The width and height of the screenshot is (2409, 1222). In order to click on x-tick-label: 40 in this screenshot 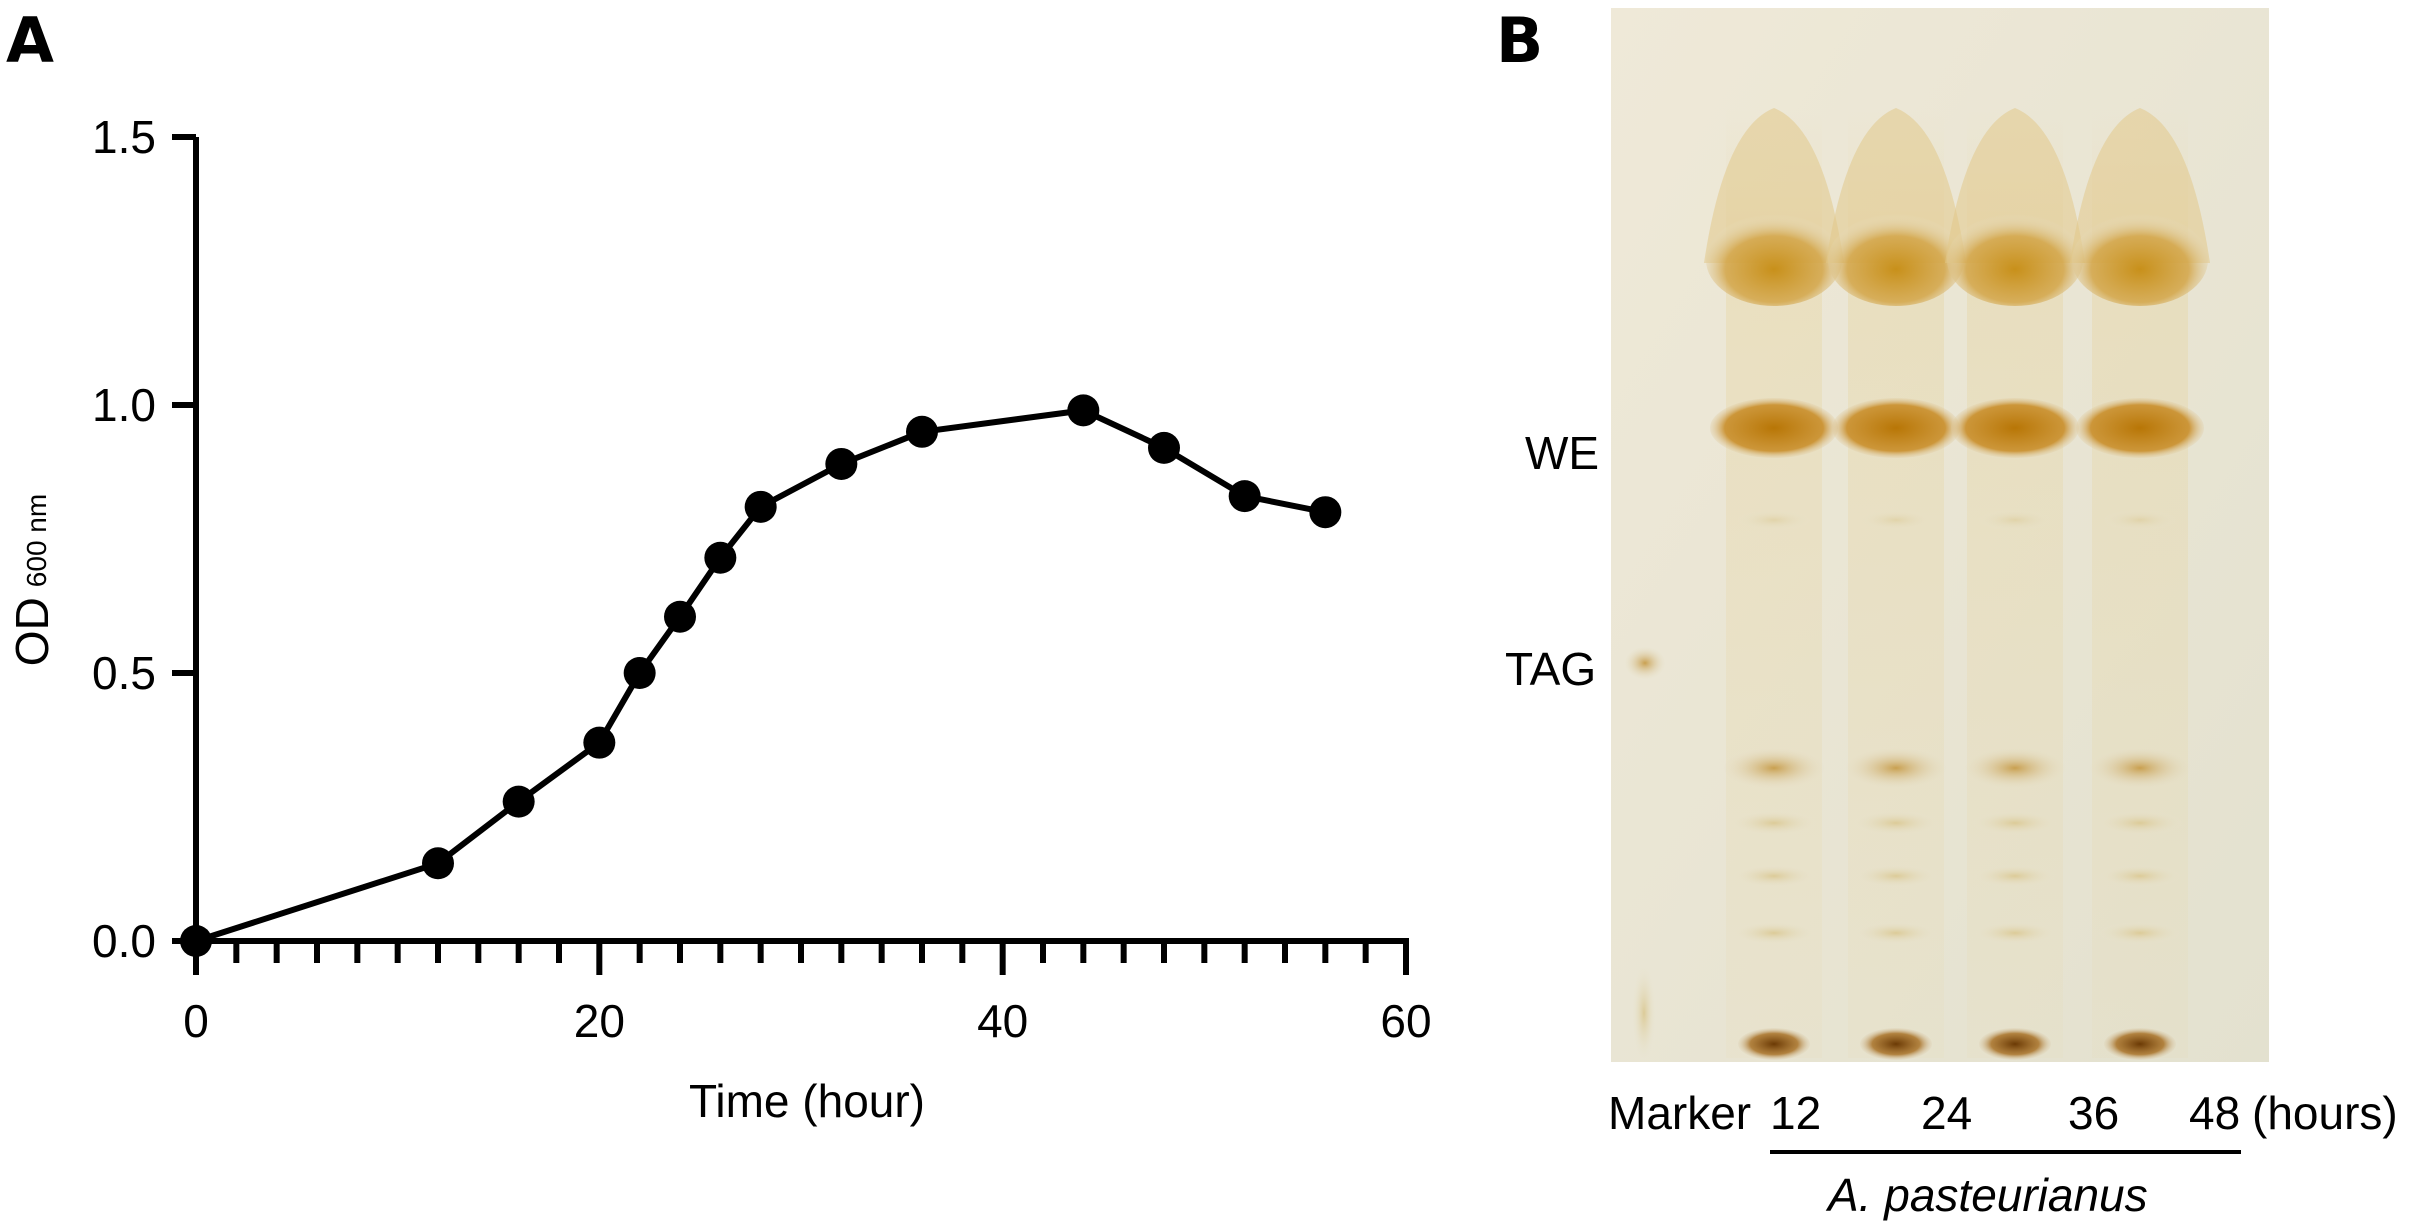, I will do `click(1002, 1021)`.